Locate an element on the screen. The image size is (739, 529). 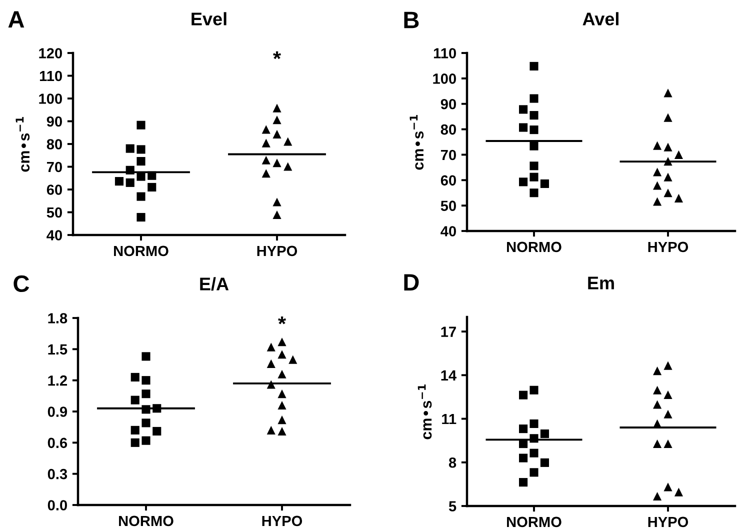
y-tick-label: 1.8 is located at coordinates (58, 318).